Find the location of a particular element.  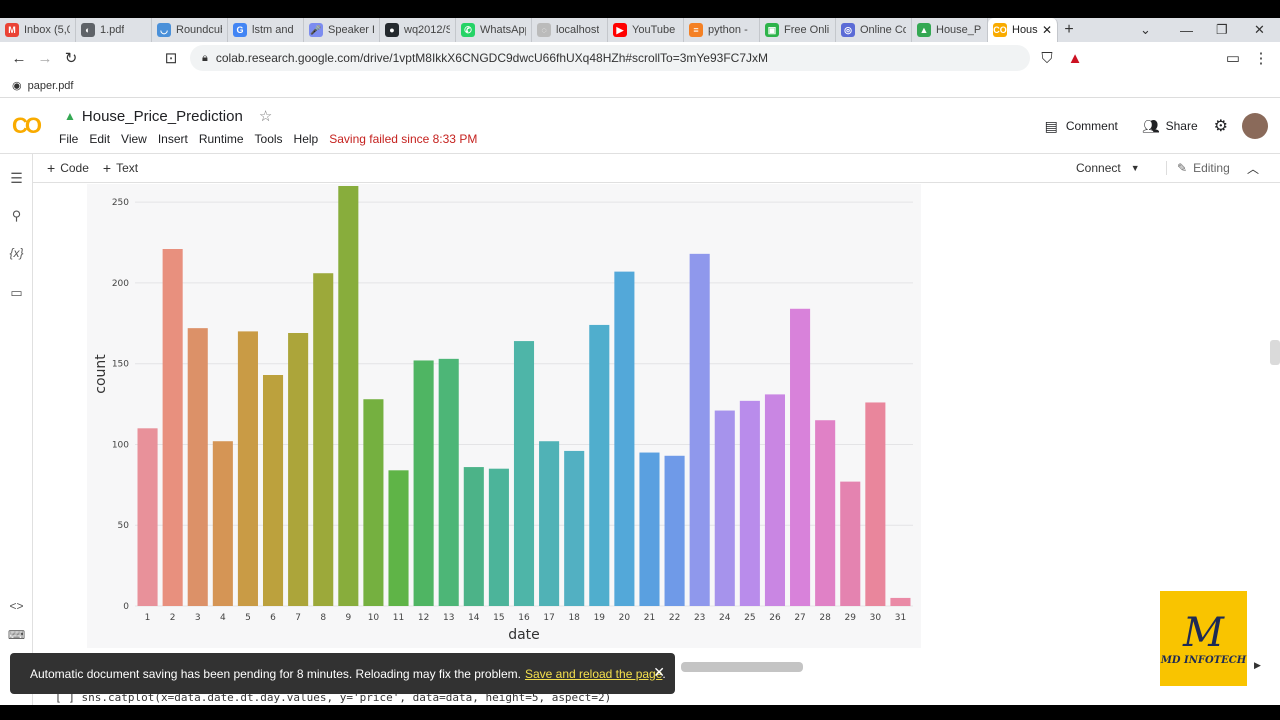

x-tick-label: 16 is located at coordinates (524, 618).